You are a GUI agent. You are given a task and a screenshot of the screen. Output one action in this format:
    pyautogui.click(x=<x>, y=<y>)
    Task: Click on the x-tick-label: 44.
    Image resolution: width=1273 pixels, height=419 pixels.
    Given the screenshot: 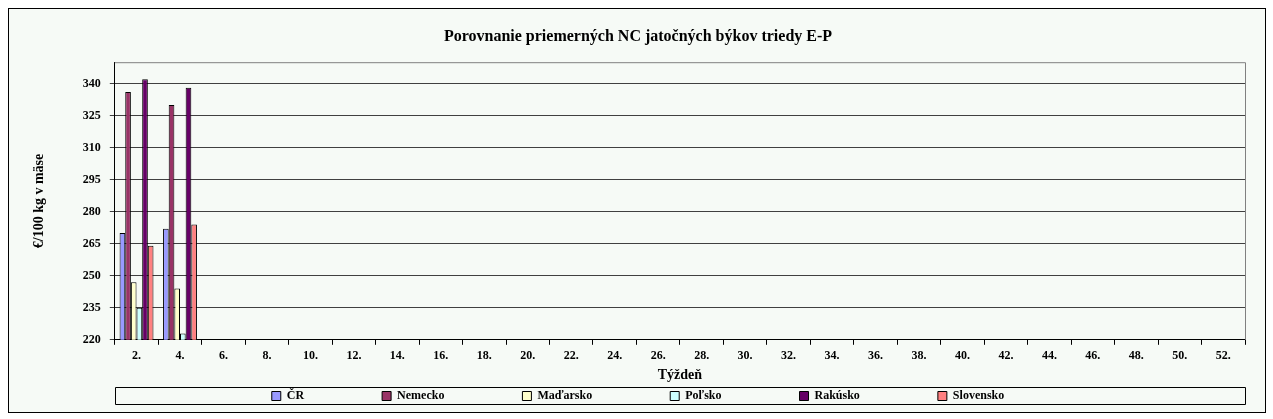 What is the action you would take?
    pyautogui.click(x=1049, y=355)
    